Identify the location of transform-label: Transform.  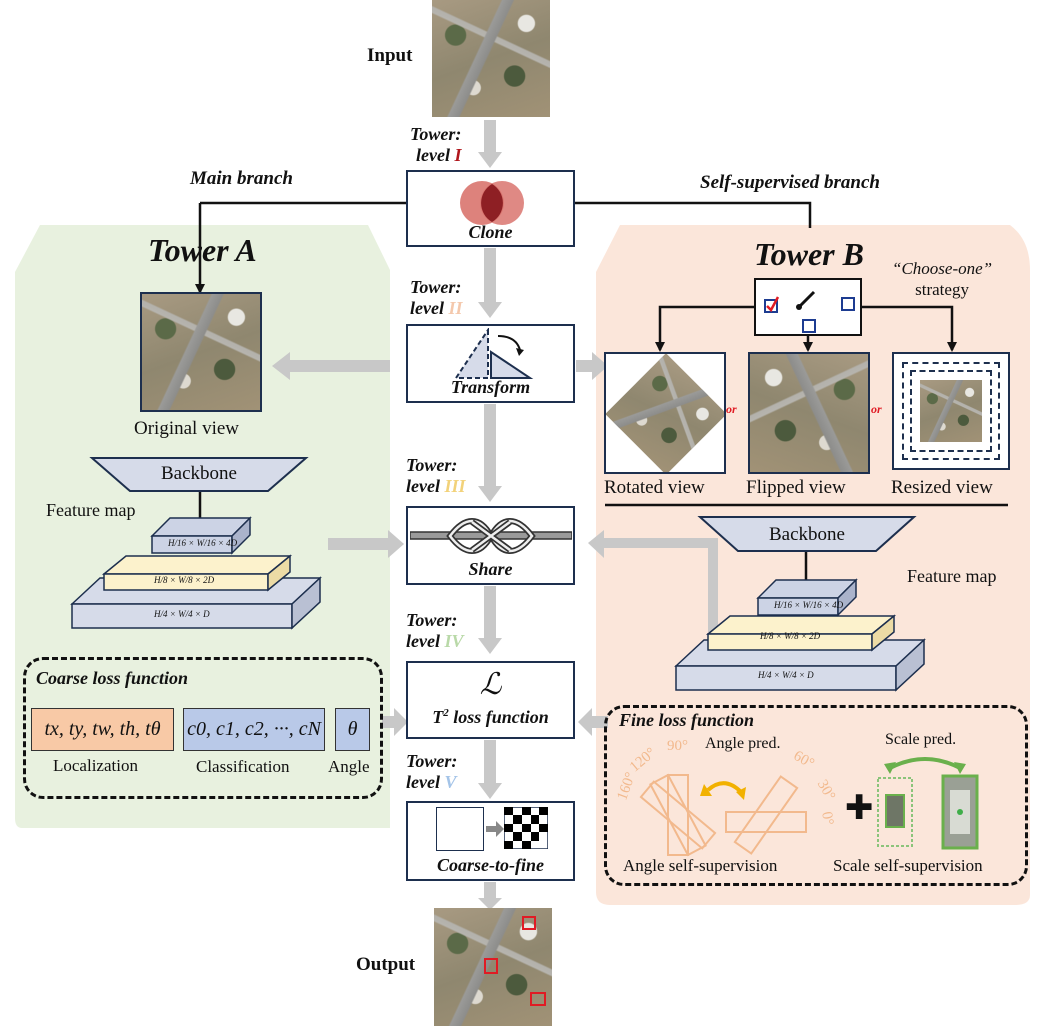
(490, 387).